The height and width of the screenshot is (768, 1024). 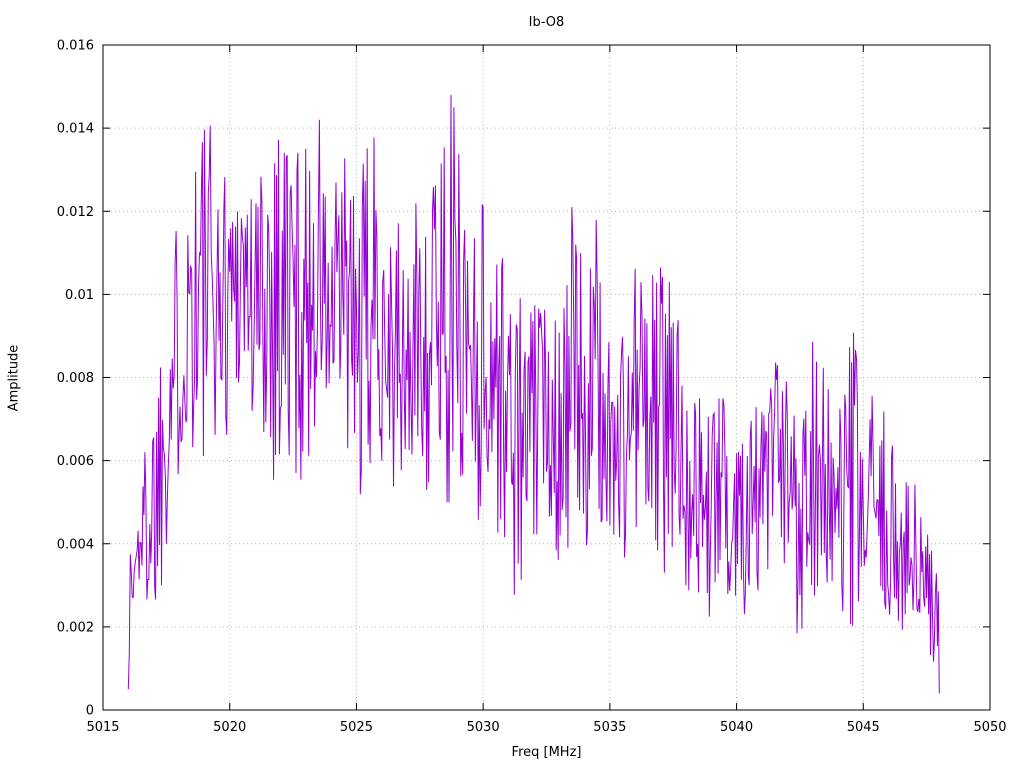 I want to click on y-tick-label: 0.012, so click(x=75, y=212).